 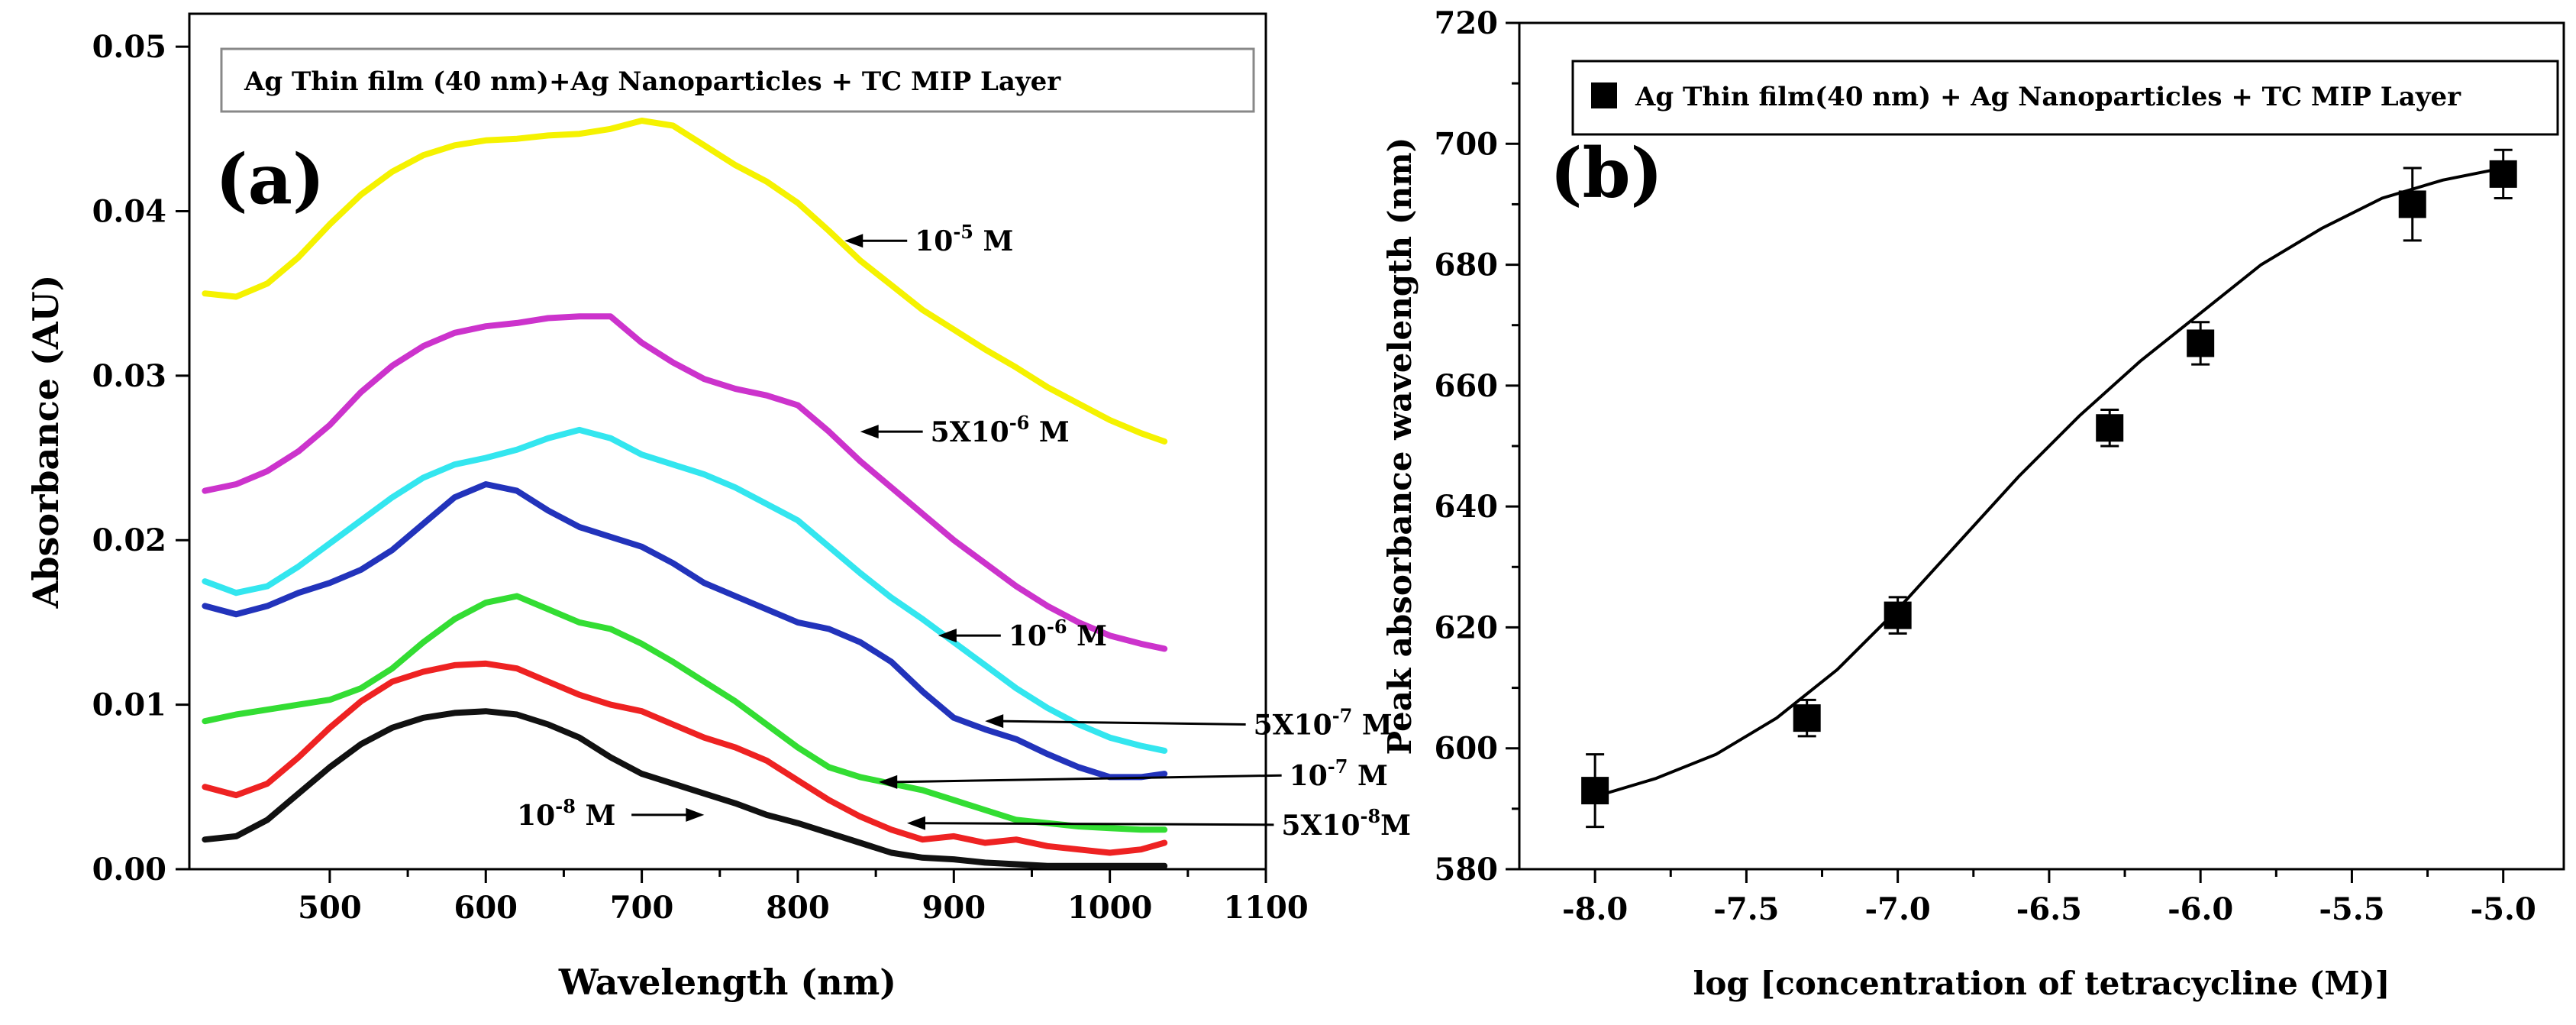 I want to click on panel-b-y-tick-label: 620, so click(x=1467, y=628).